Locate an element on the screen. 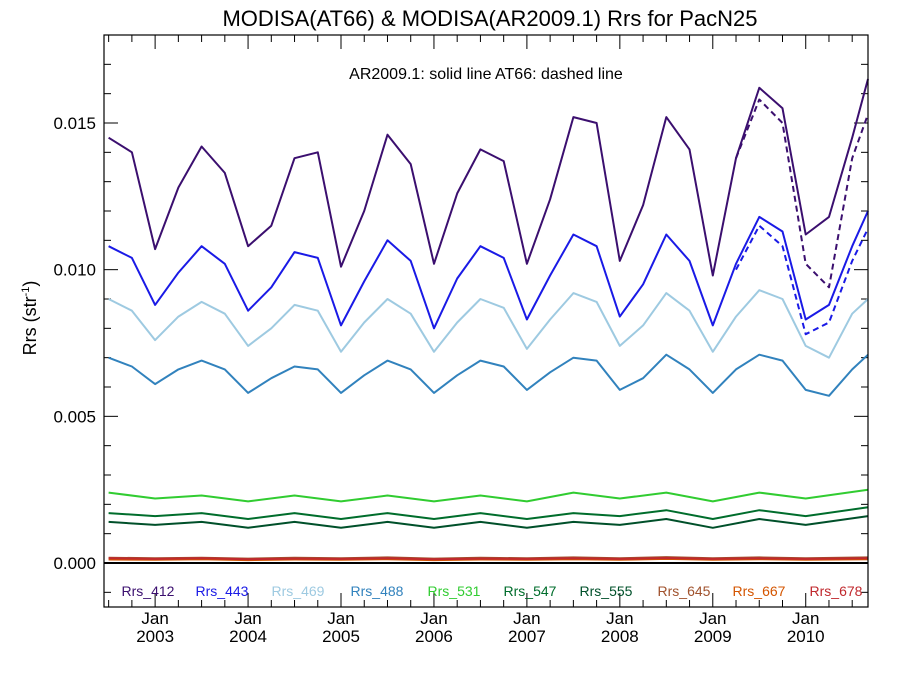 The width and height of the screenshot is (900, 675). chart-annotation: AR2009.1: solid line AT66: dashed line is located at coordinates (486, 74).